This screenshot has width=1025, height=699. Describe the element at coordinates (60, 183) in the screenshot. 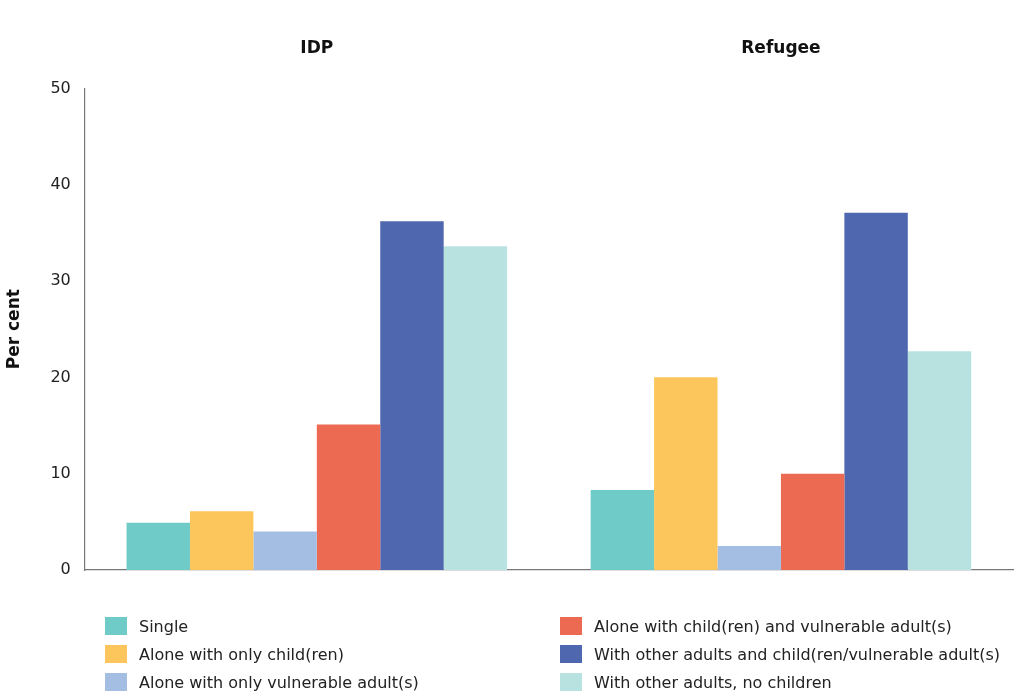

I see `y-tick-label: 40` at that location.